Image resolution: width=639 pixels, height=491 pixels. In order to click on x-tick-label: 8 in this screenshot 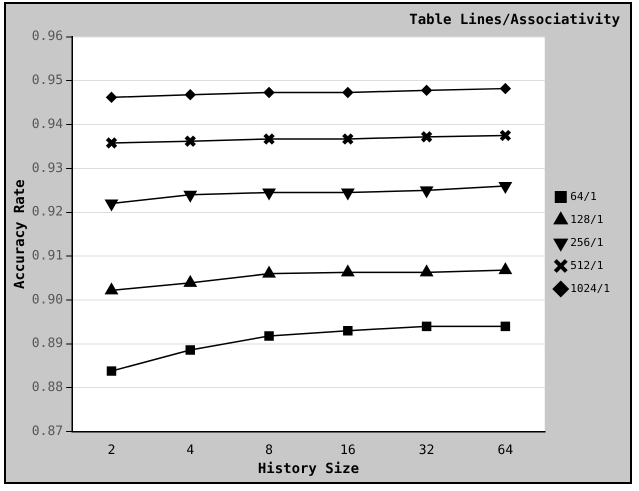, I will do `click(269, 450)`.